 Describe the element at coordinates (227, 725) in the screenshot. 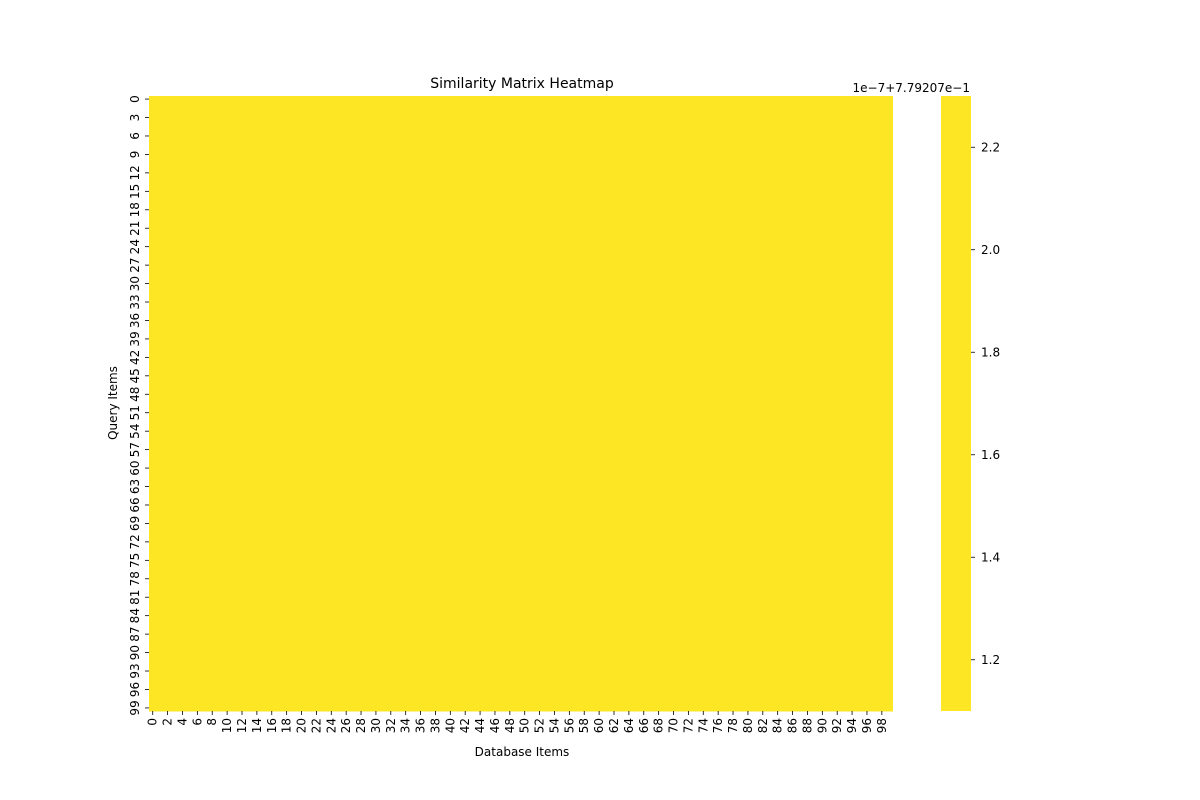

I see `x-tick-label: 10` at that location.